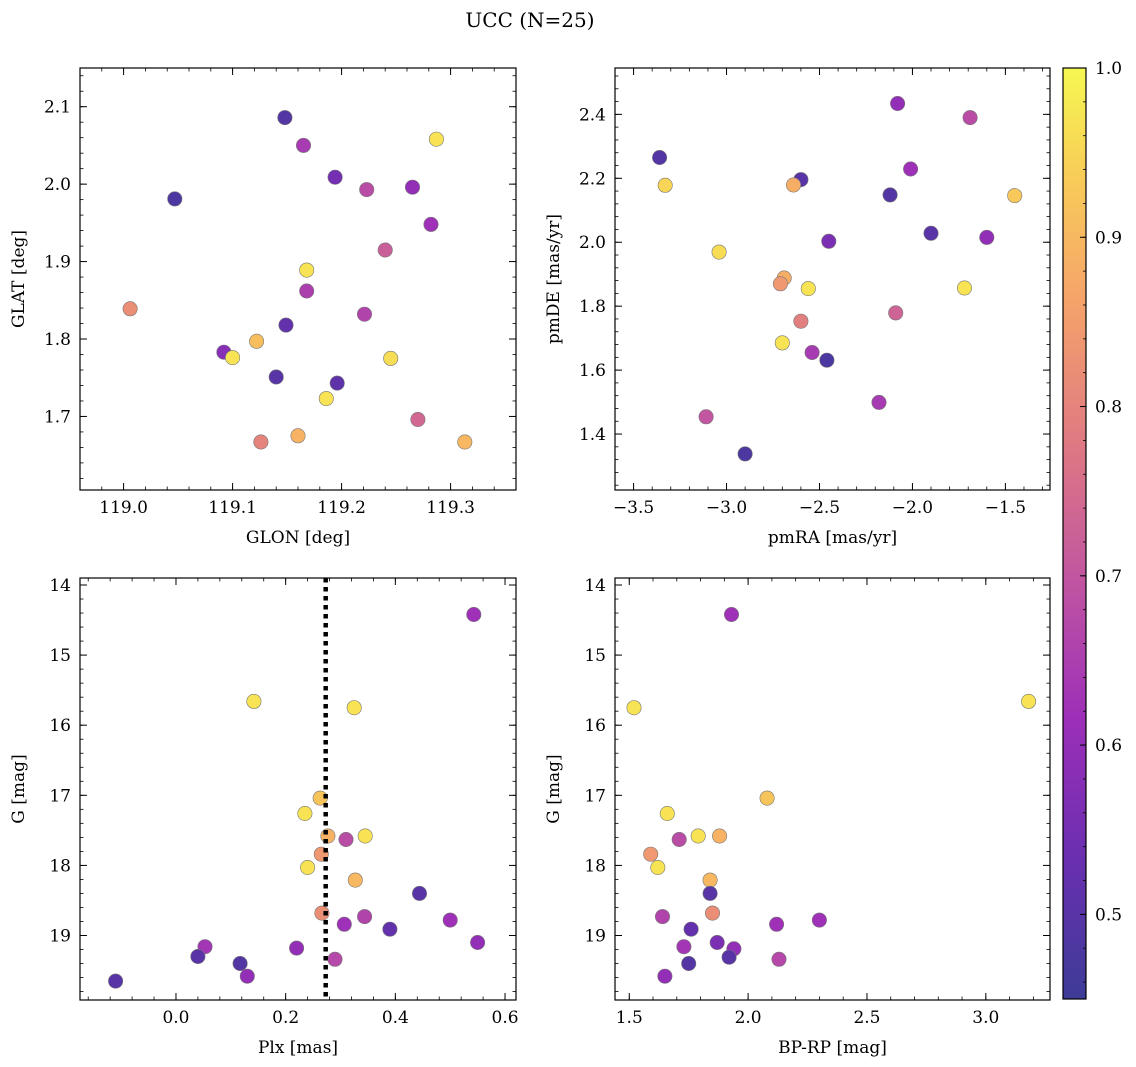 This screenshot has height=1067, width=1136. I want to click on y-tick-label: 2.1, so click(57, 108).